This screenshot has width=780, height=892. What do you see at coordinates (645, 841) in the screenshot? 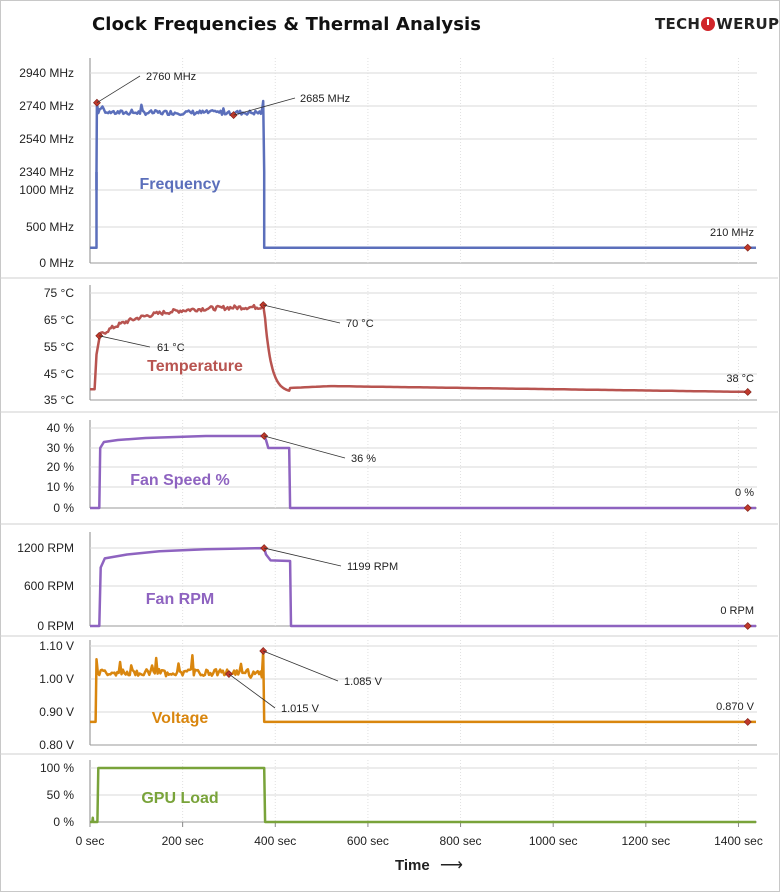
I see `x-tick-label: 1200 sec` at bounding box center [645, 841].